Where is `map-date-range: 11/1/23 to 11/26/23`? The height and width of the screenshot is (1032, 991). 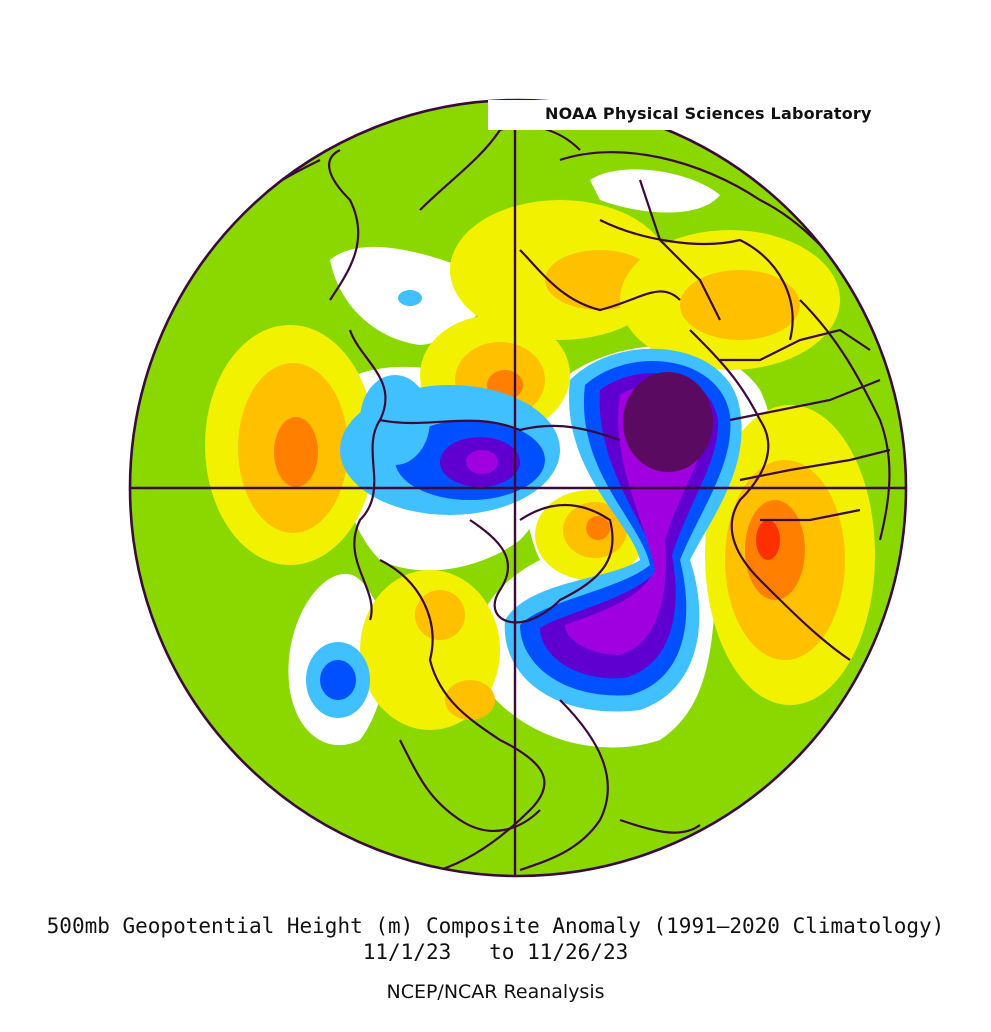
map-date-range: 11/1/23 to 11/26/23 is located at coordinates (495, 952).